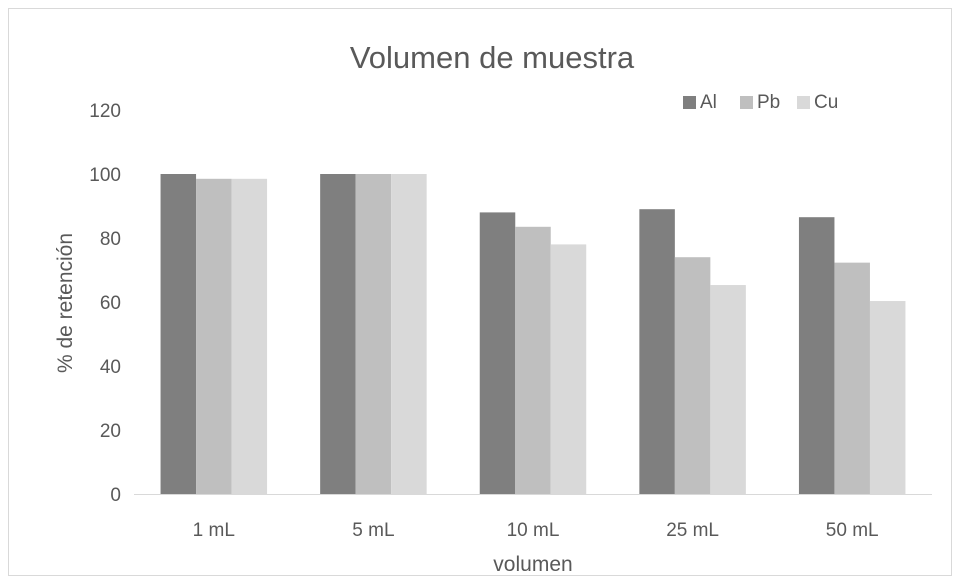  Describe the element at coordinates (826, 102) in the screenshot. I see `legend-label-cu: Cu` at that location.